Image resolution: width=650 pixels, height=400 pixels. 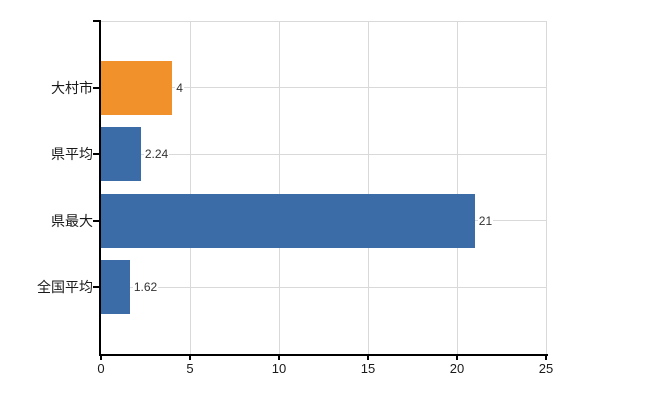 What do you see at coordinates (65, 287) in the screenshot?
I see `category-label: 全国平均` at bounding box center [65, 287].